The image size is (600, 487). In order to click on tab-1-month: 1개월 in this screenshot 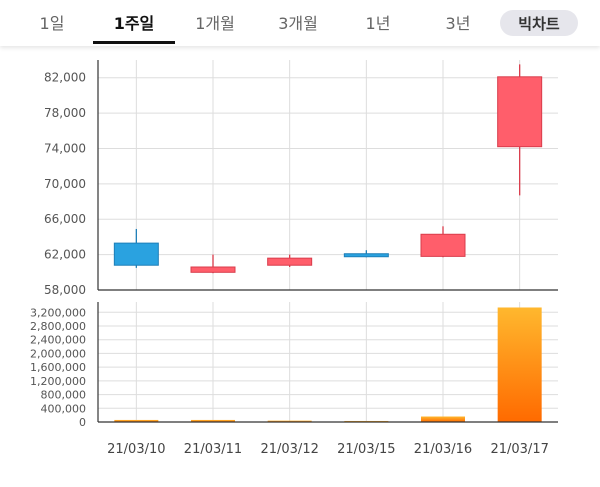, I will do `click(215, 23)`.